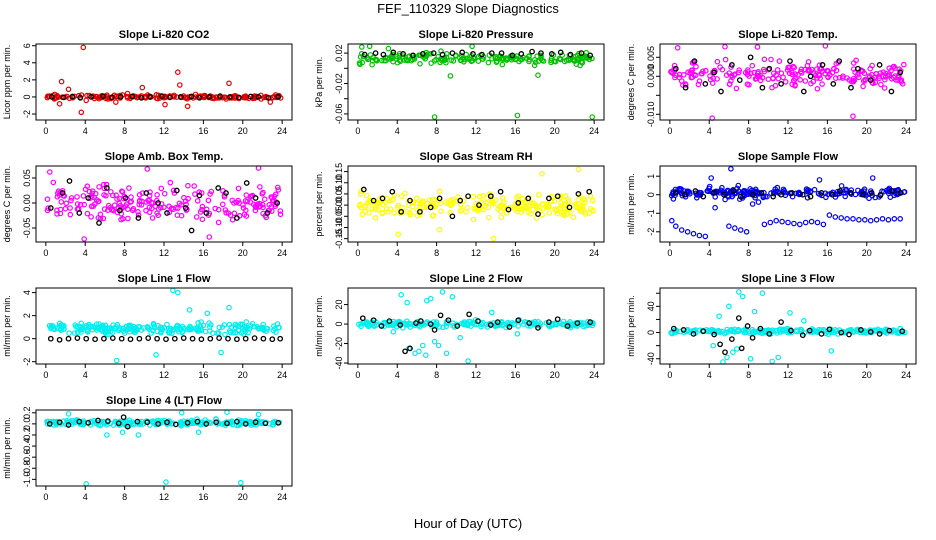  Describe the element at coordinates (339, 227) in the screenshot. I see `y-tick-label: -0.10` at that location.